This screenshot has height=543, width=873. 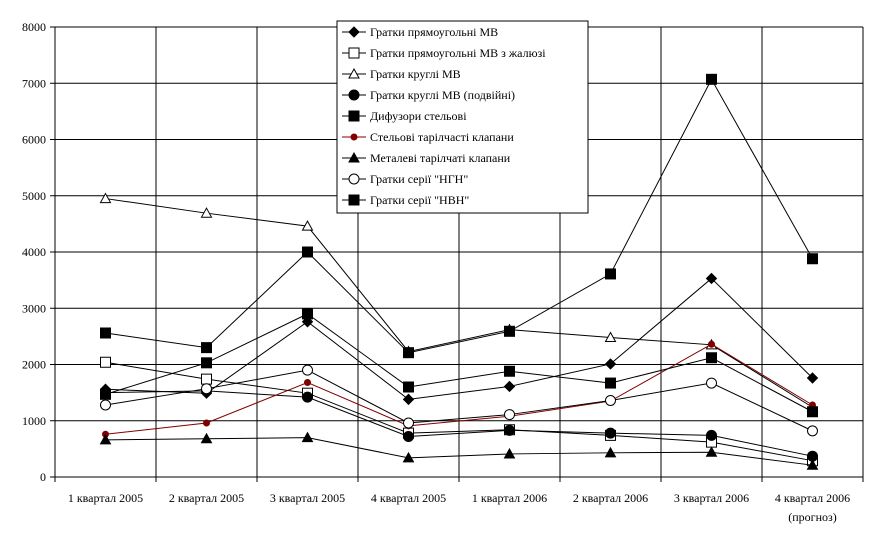 I want to click on legend-box, so click(x=462, y=117).